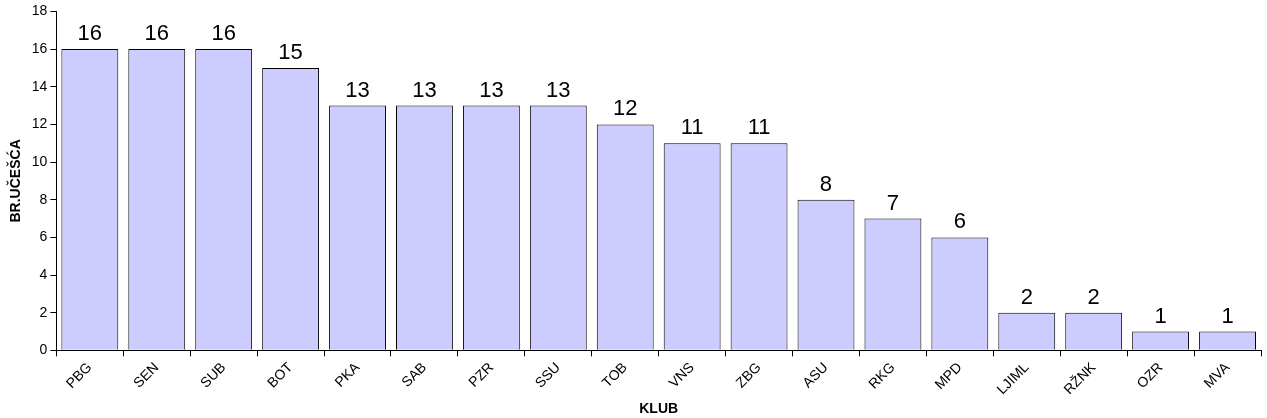 The height and width of the screenshot is (418, 1267). Describe the element at coordinates (347, 374) in the screenshot. I see `x-tick-label: PKA` at that location.